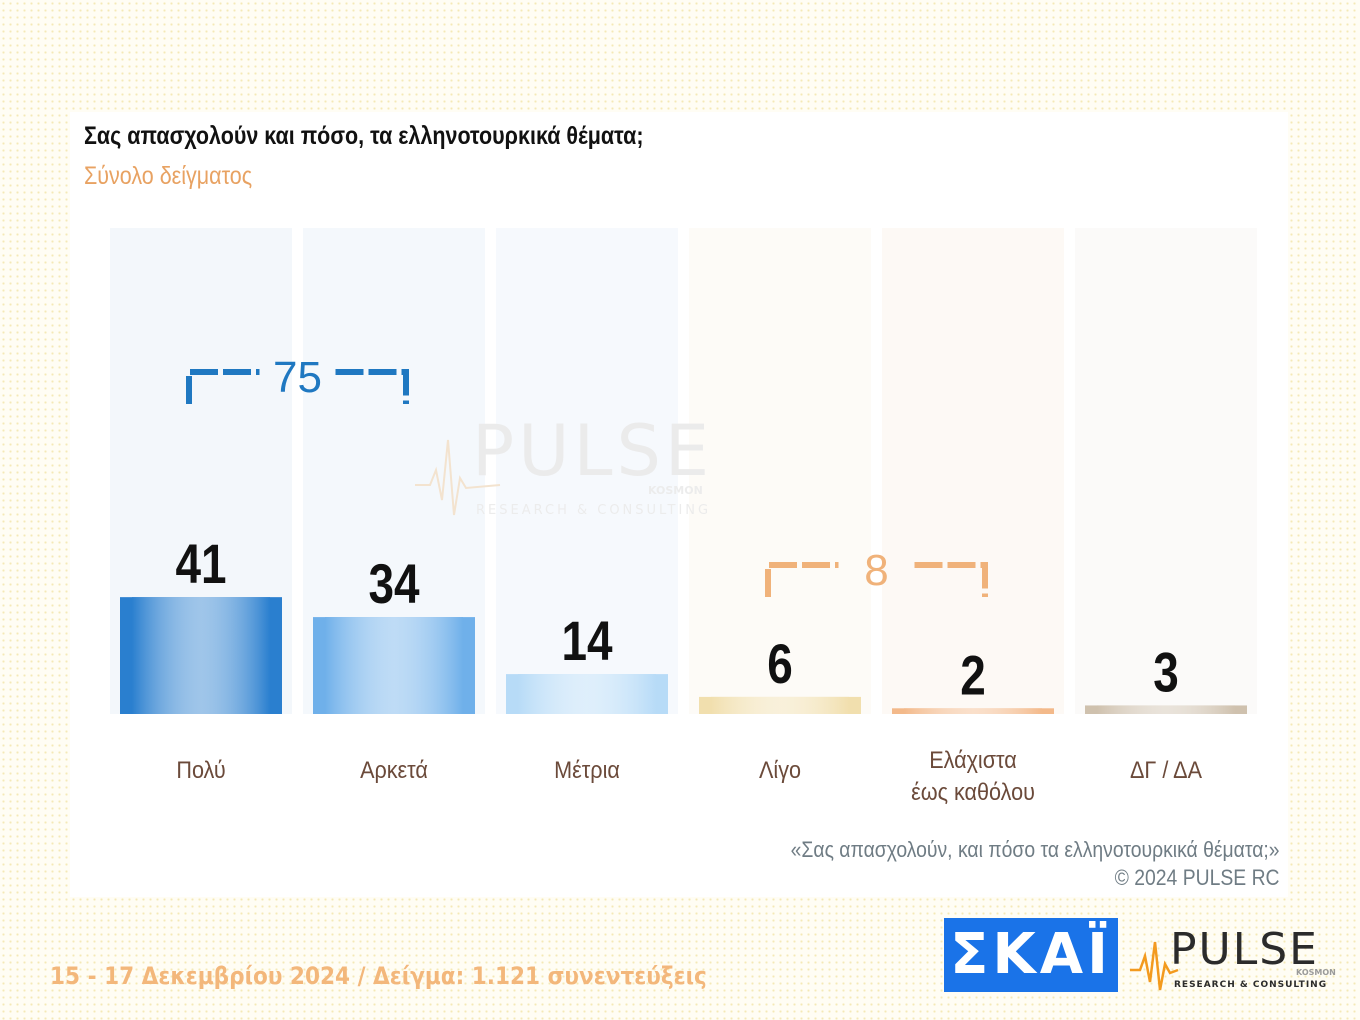  What do you see at coordinates (1244, 949) in the screenshot?
I see `pulse-logo-name: PULSE` at bounding box center [1244, 949].